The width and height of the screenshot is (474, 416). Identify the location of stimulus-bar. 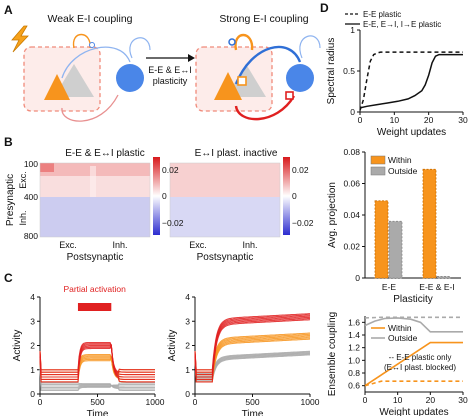
(94, 307).